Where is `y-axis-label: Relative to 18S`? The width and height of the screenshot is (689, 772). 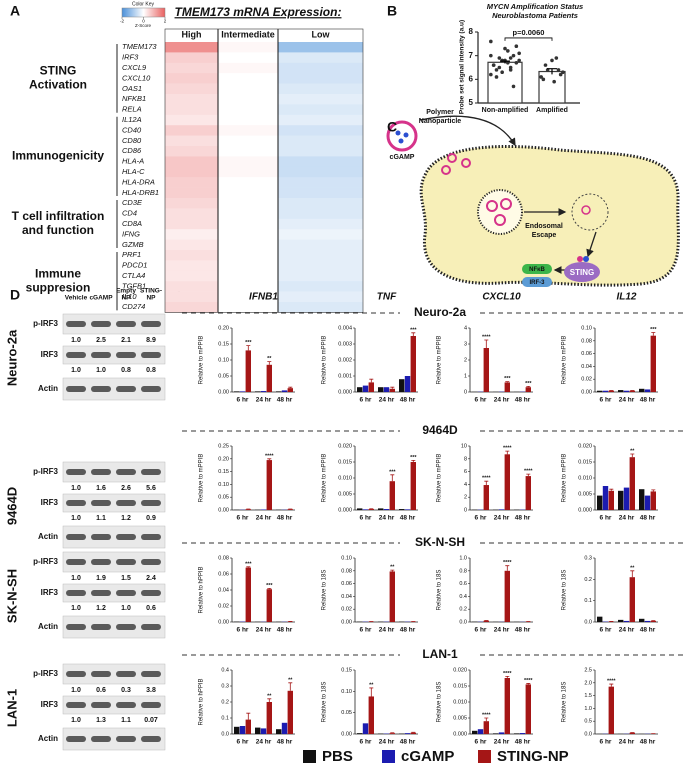 y-axis-label: Relative to 18S is located at coordinates (565, 702).